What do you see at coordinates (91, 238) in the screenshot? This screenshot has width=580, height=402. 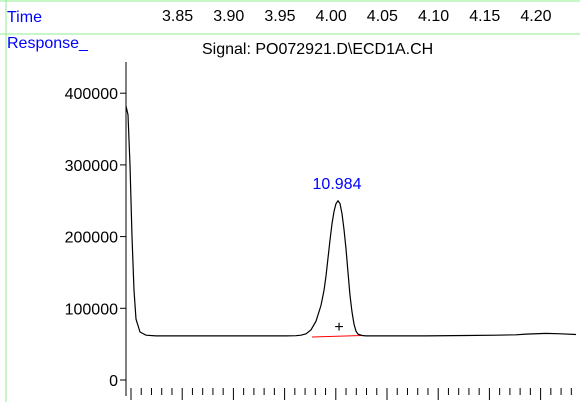 I see `y-tick-label: 200000` at bounding box center [91, 238].